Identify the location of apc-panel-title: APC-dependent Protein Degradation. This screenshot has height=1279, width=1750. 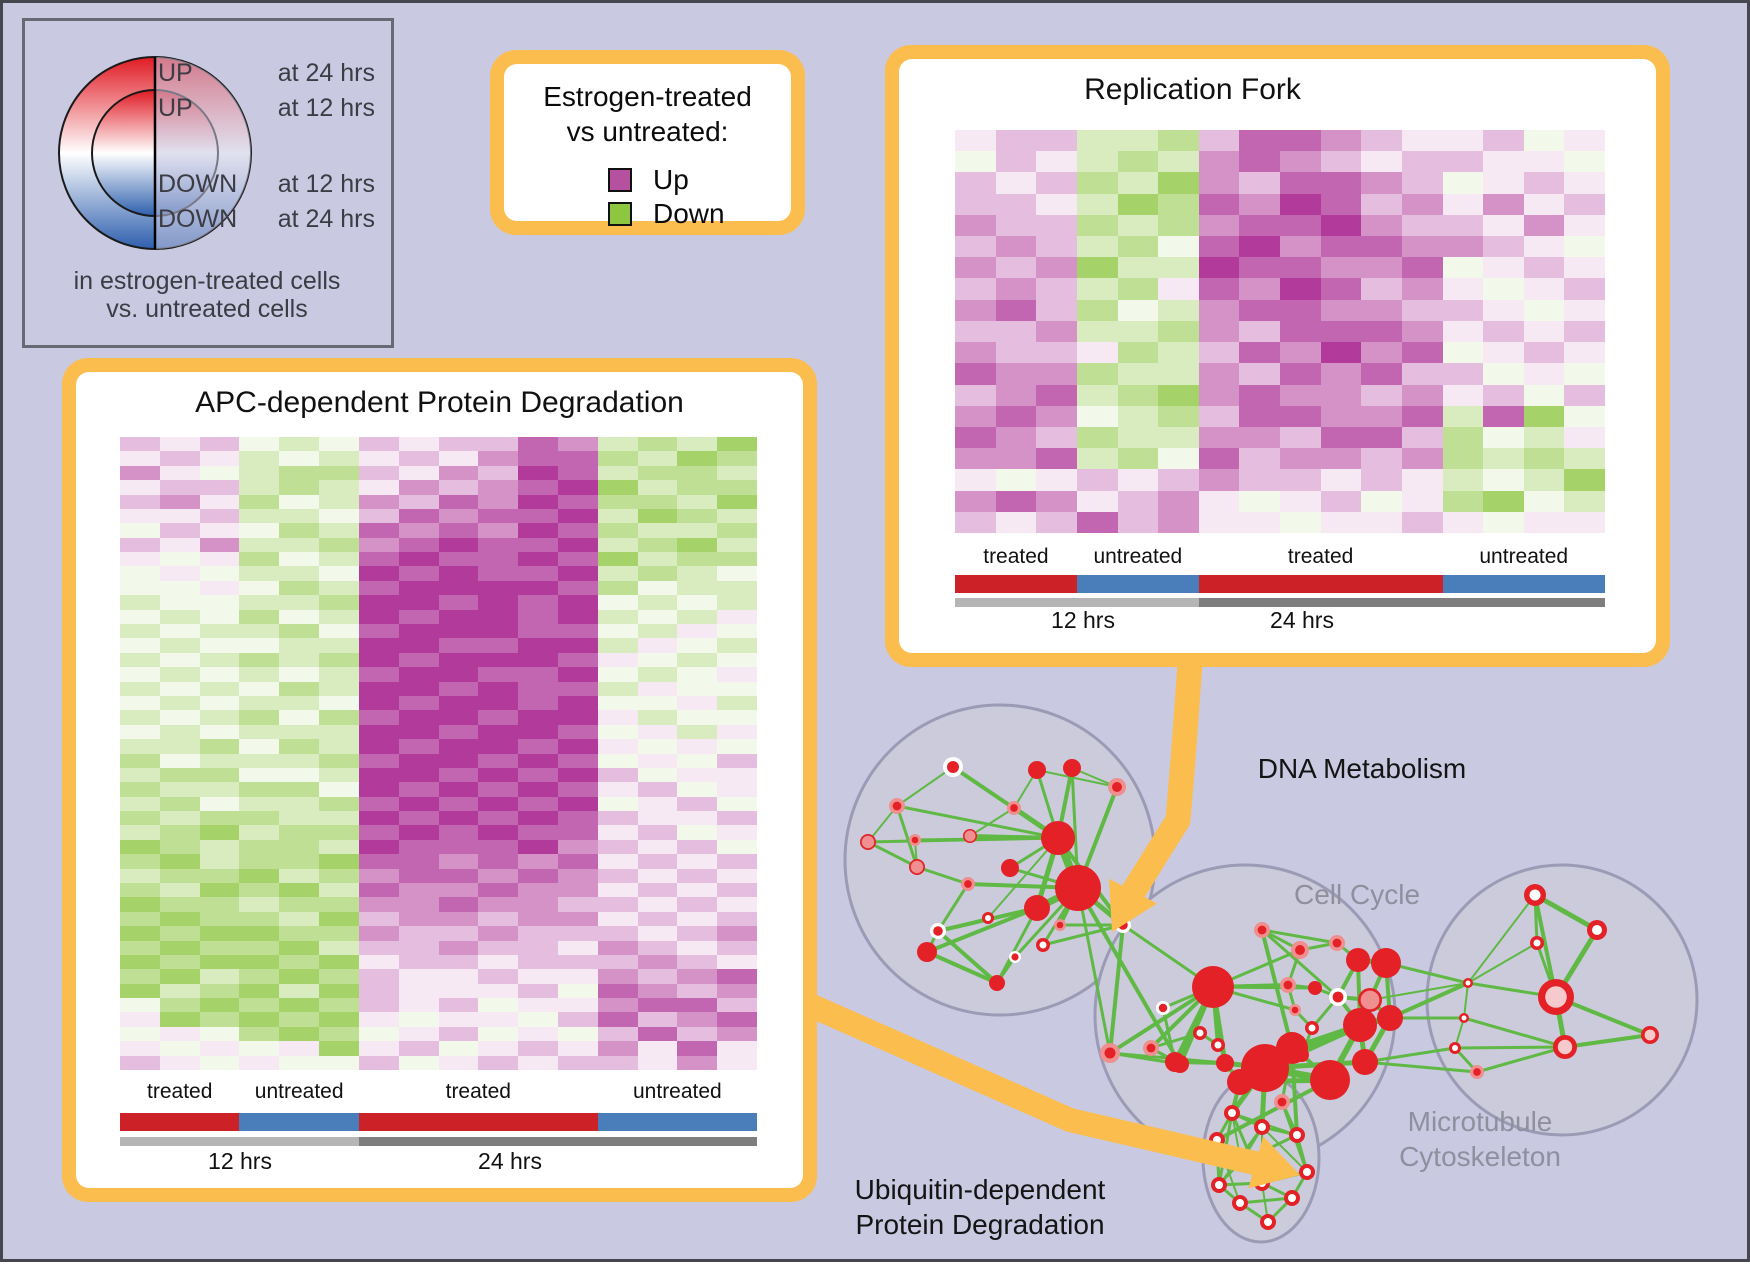
(439, 402).